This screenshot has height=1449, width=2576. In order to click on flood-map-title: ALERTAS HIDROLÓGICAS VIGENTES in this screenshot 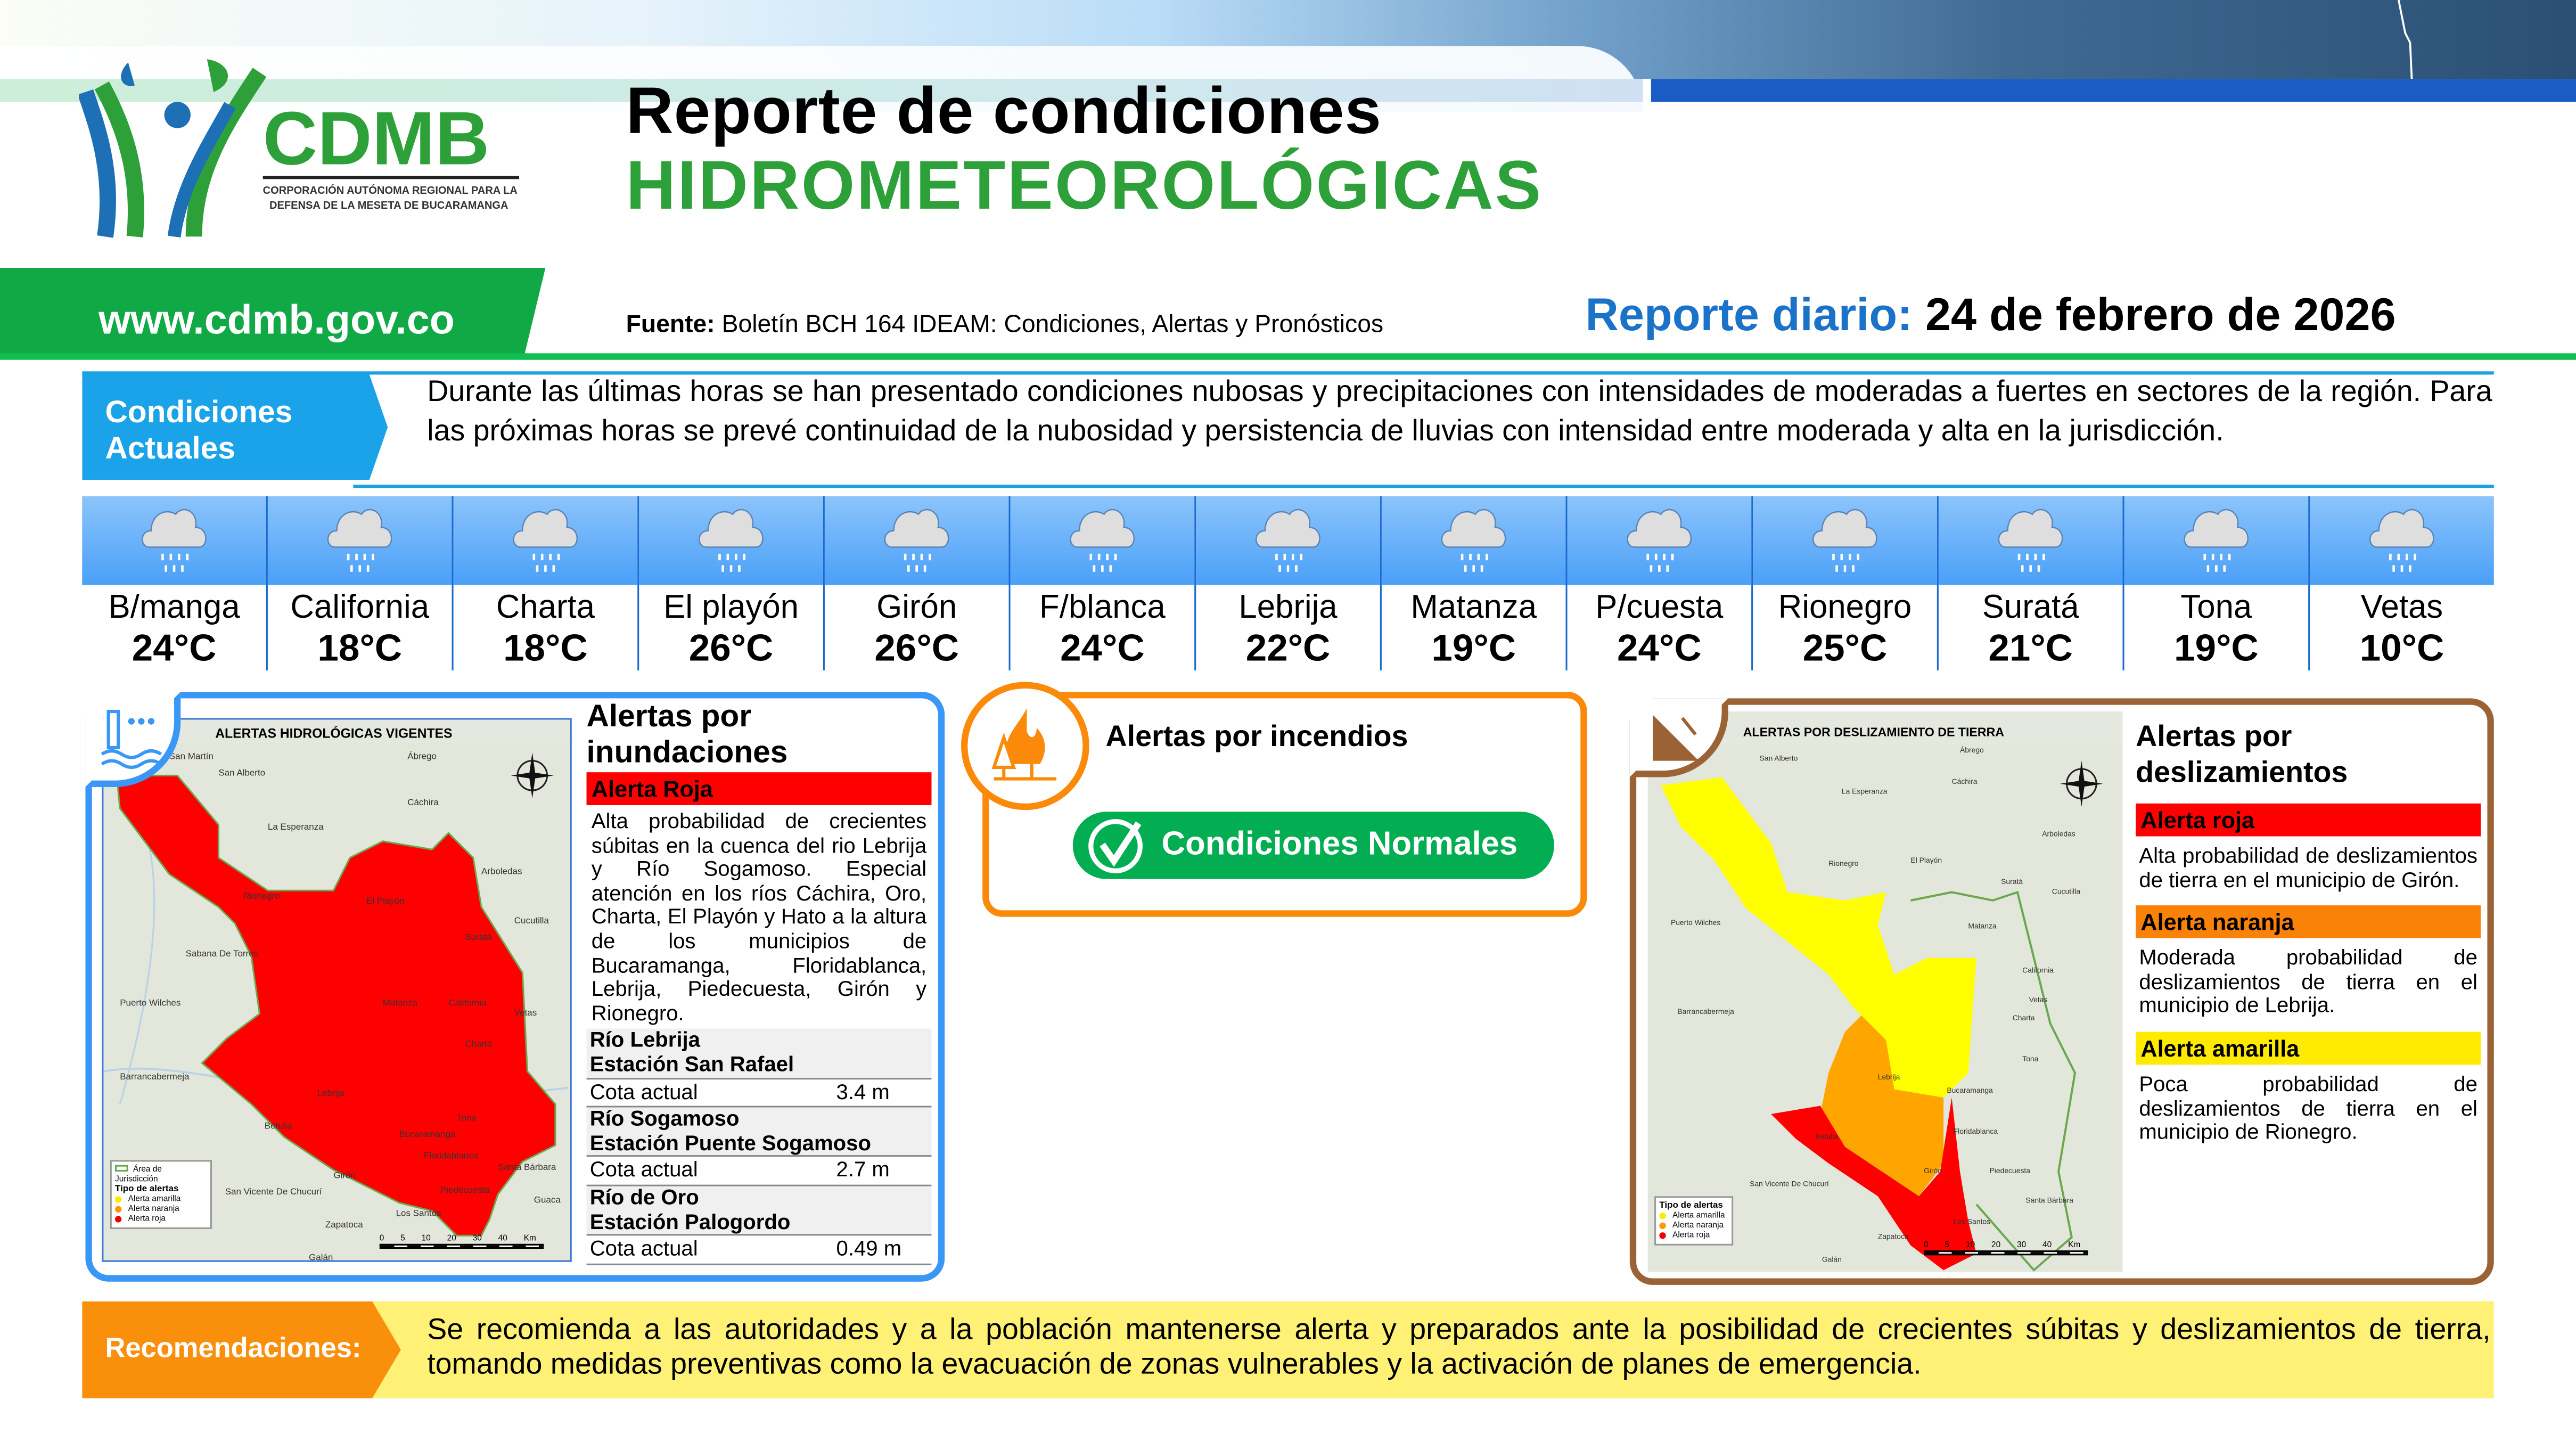, I will do `click(334, 733)`.